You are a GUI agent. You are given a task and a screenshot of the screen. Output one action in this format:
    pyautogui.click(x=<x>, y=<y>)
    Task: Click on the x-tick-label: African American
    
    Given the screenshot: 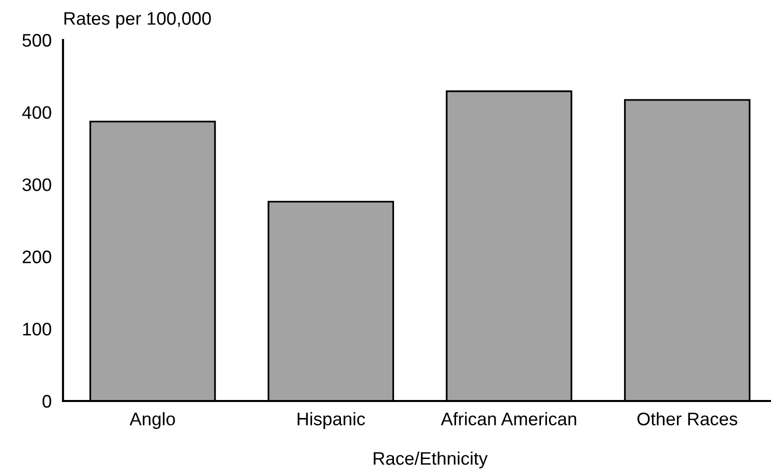 What is the action you would take?
    pyautogui.click(x=508, y=419)
    